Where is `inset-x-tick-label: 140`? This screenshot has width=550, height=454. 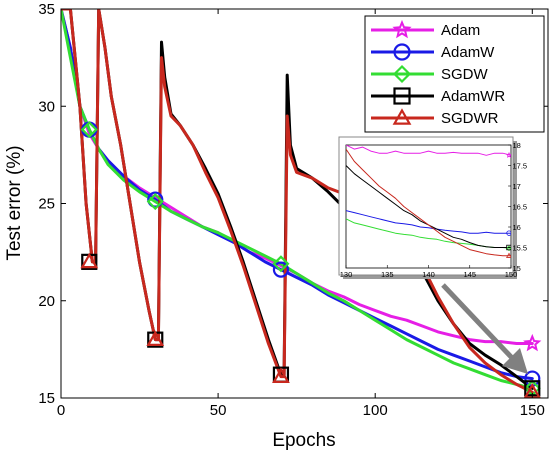
inset-x-tick-label: 140 is located at coordinates (428, 274).